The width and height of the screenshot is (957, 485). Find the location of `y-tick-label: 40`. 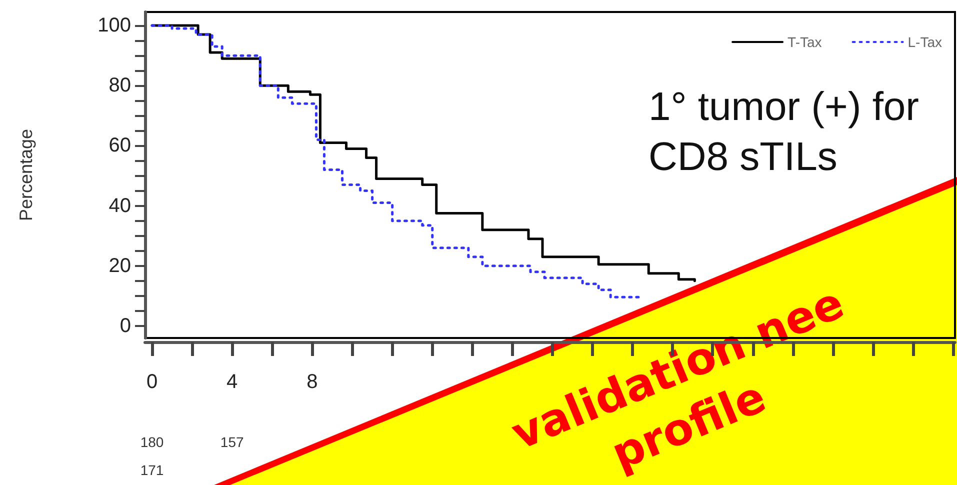

y-tick-label: 40 is located at coordinates (119, 205).